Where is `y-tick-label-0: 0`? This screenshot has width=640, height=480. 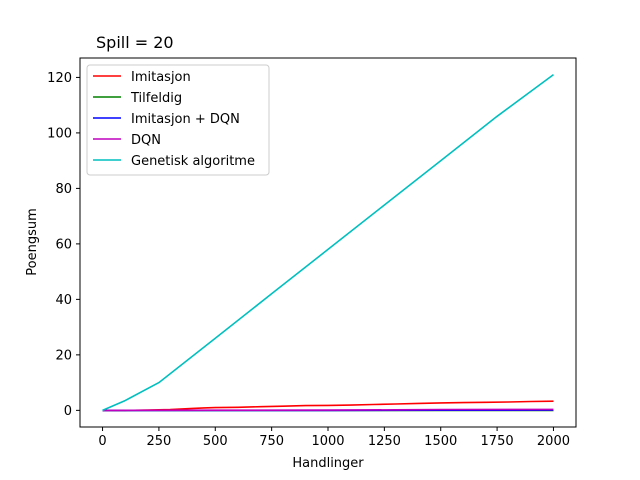
y-tick-label-0: 0 is located at coordinates (68, 411).